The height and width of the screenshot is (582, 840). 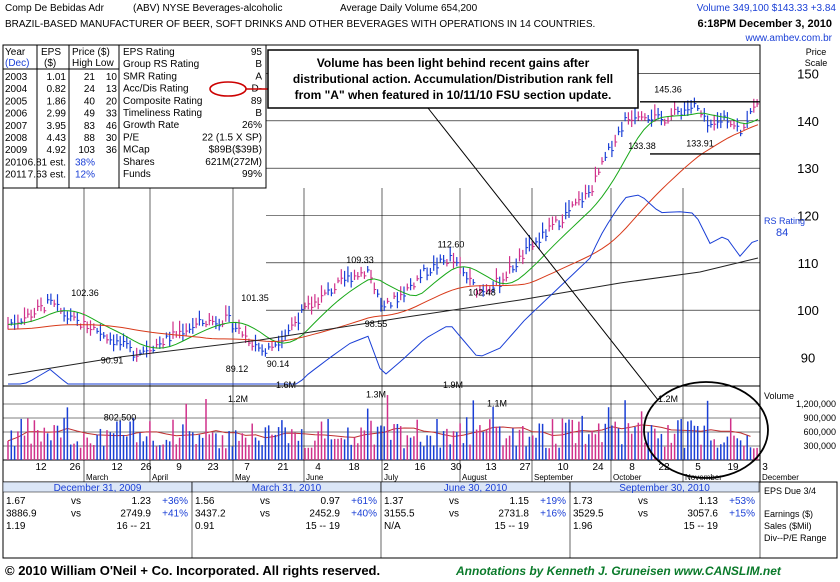 I want to click on quarter-period: September 30, 2010, so click(x=664, y=488).